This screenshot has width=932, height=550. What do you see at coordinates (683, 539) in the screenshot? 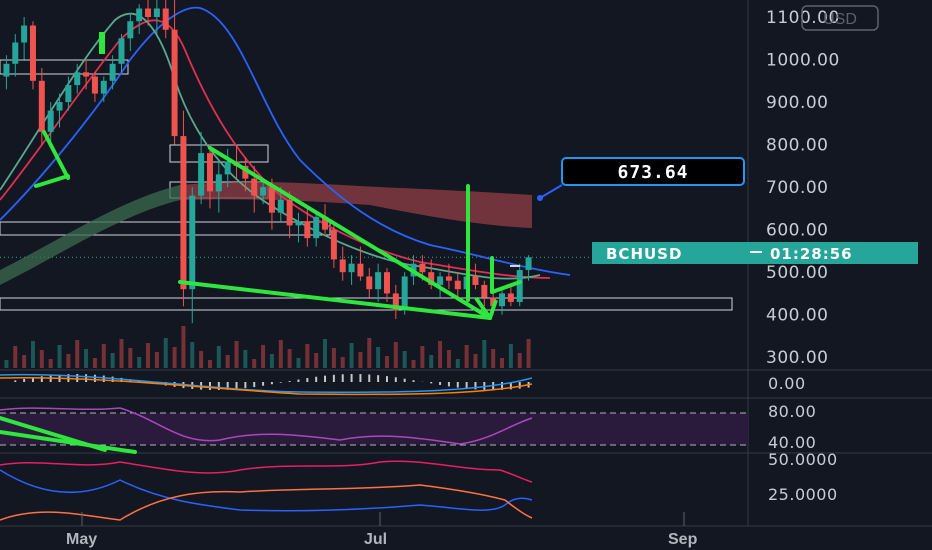
I see `month-label: Sep` at bounding box center [683, 539].